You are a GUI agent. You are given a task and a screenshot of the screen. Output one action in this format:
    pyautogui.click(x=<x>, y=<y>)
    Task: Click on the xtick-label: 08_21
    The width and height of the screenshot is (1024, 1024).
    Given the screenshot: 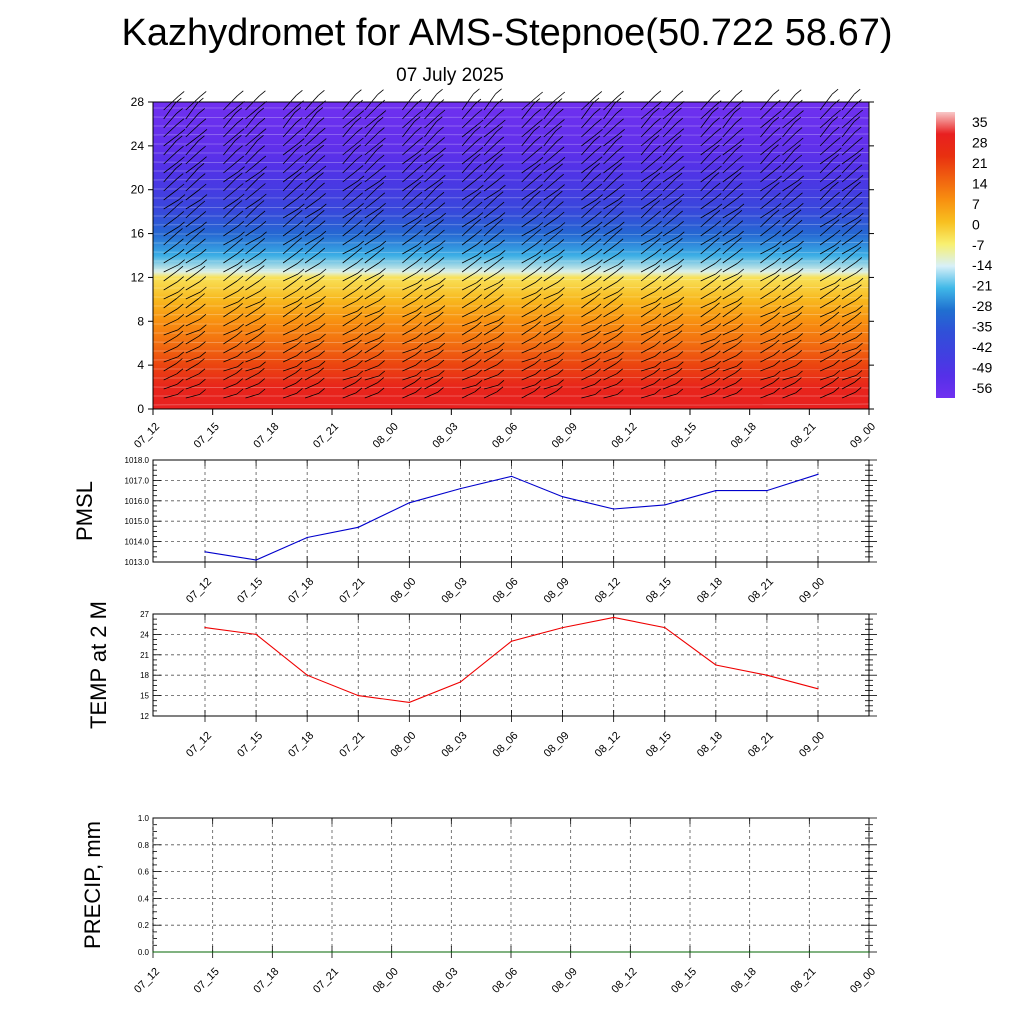 What is the action you would take?
    pyautogui.click(x=803, y=981)
    